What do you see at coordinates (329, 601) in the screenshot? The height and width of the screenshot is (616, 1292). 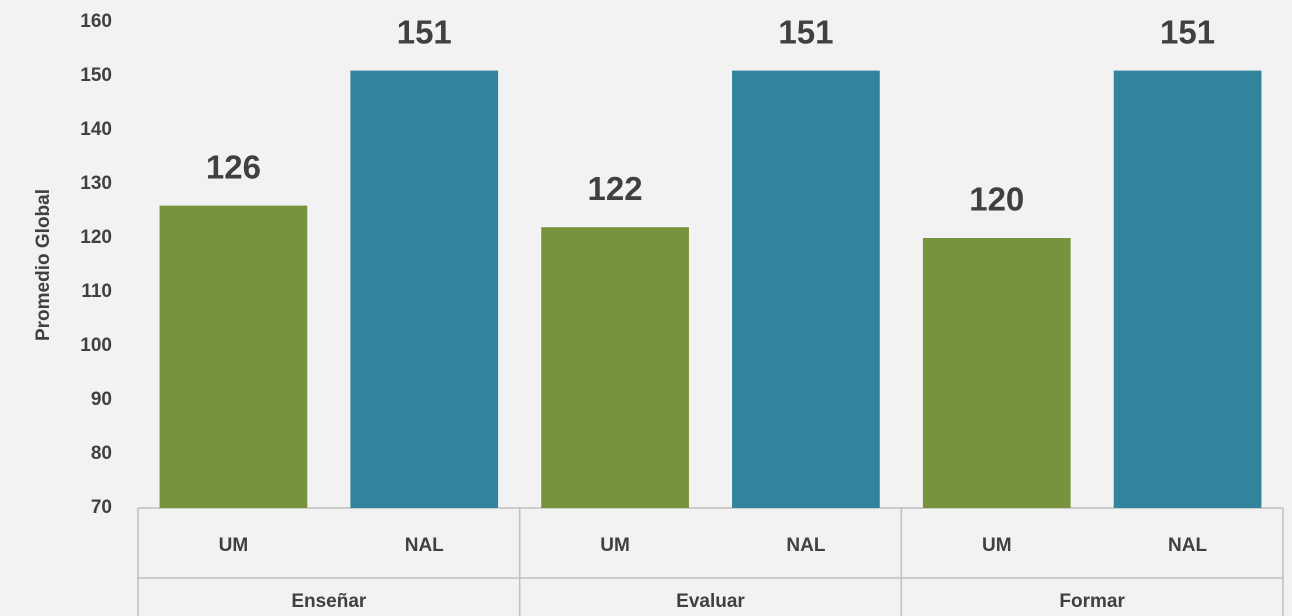 I see `group-label: Enseñar` at bounding box center [329, 601].